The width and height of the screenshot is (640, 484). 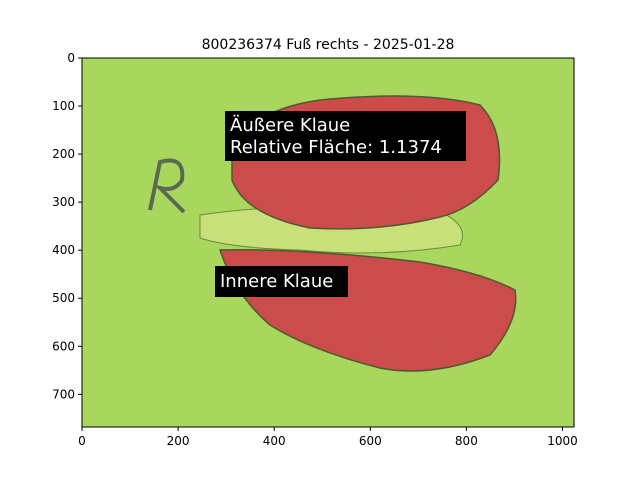 What do you see at coordinates (274, 441) in the screenshot?
I see `x-tick-label: 400` at bounding box center [274, 441].